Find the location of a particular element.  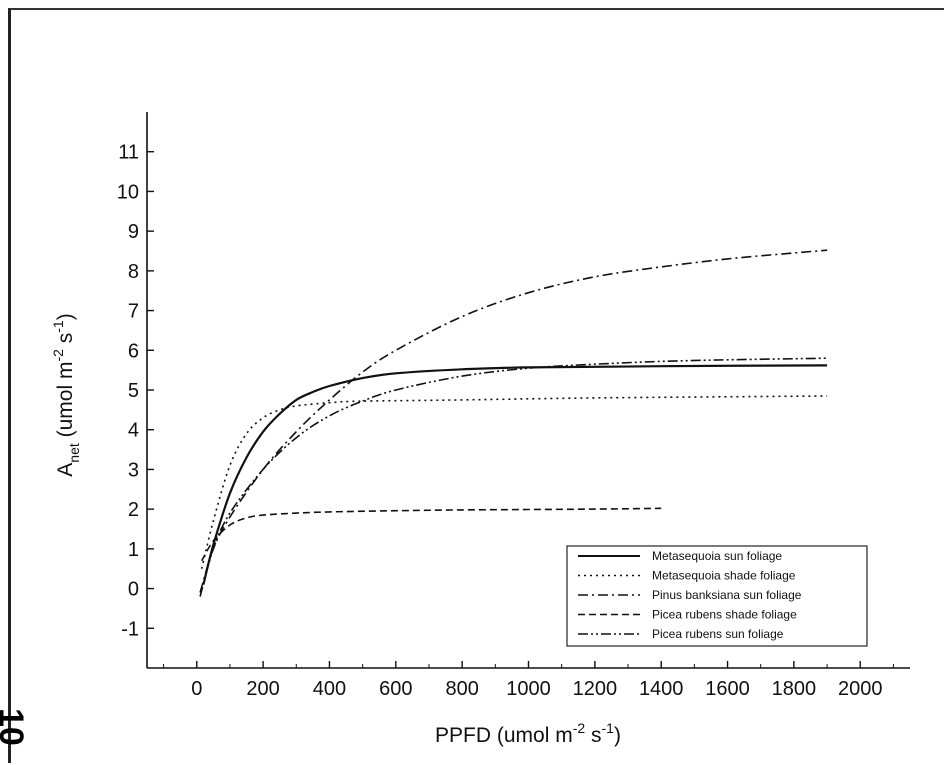

legend-label-picea-rubens-sun-foliage: Picea rubens sun foliage is located at coordinates (718, 634).